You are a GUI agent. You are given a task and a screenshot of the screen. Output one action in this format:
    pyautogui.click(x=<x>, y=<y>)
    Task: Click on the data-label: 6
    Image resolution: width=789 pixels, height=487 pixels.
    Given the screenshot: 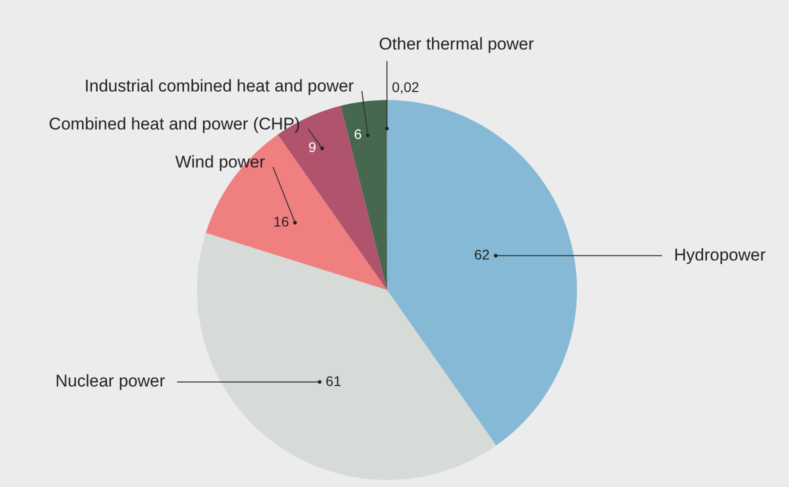 What is the action you would take?
    pyautogui.click(x=358, y=134)
    